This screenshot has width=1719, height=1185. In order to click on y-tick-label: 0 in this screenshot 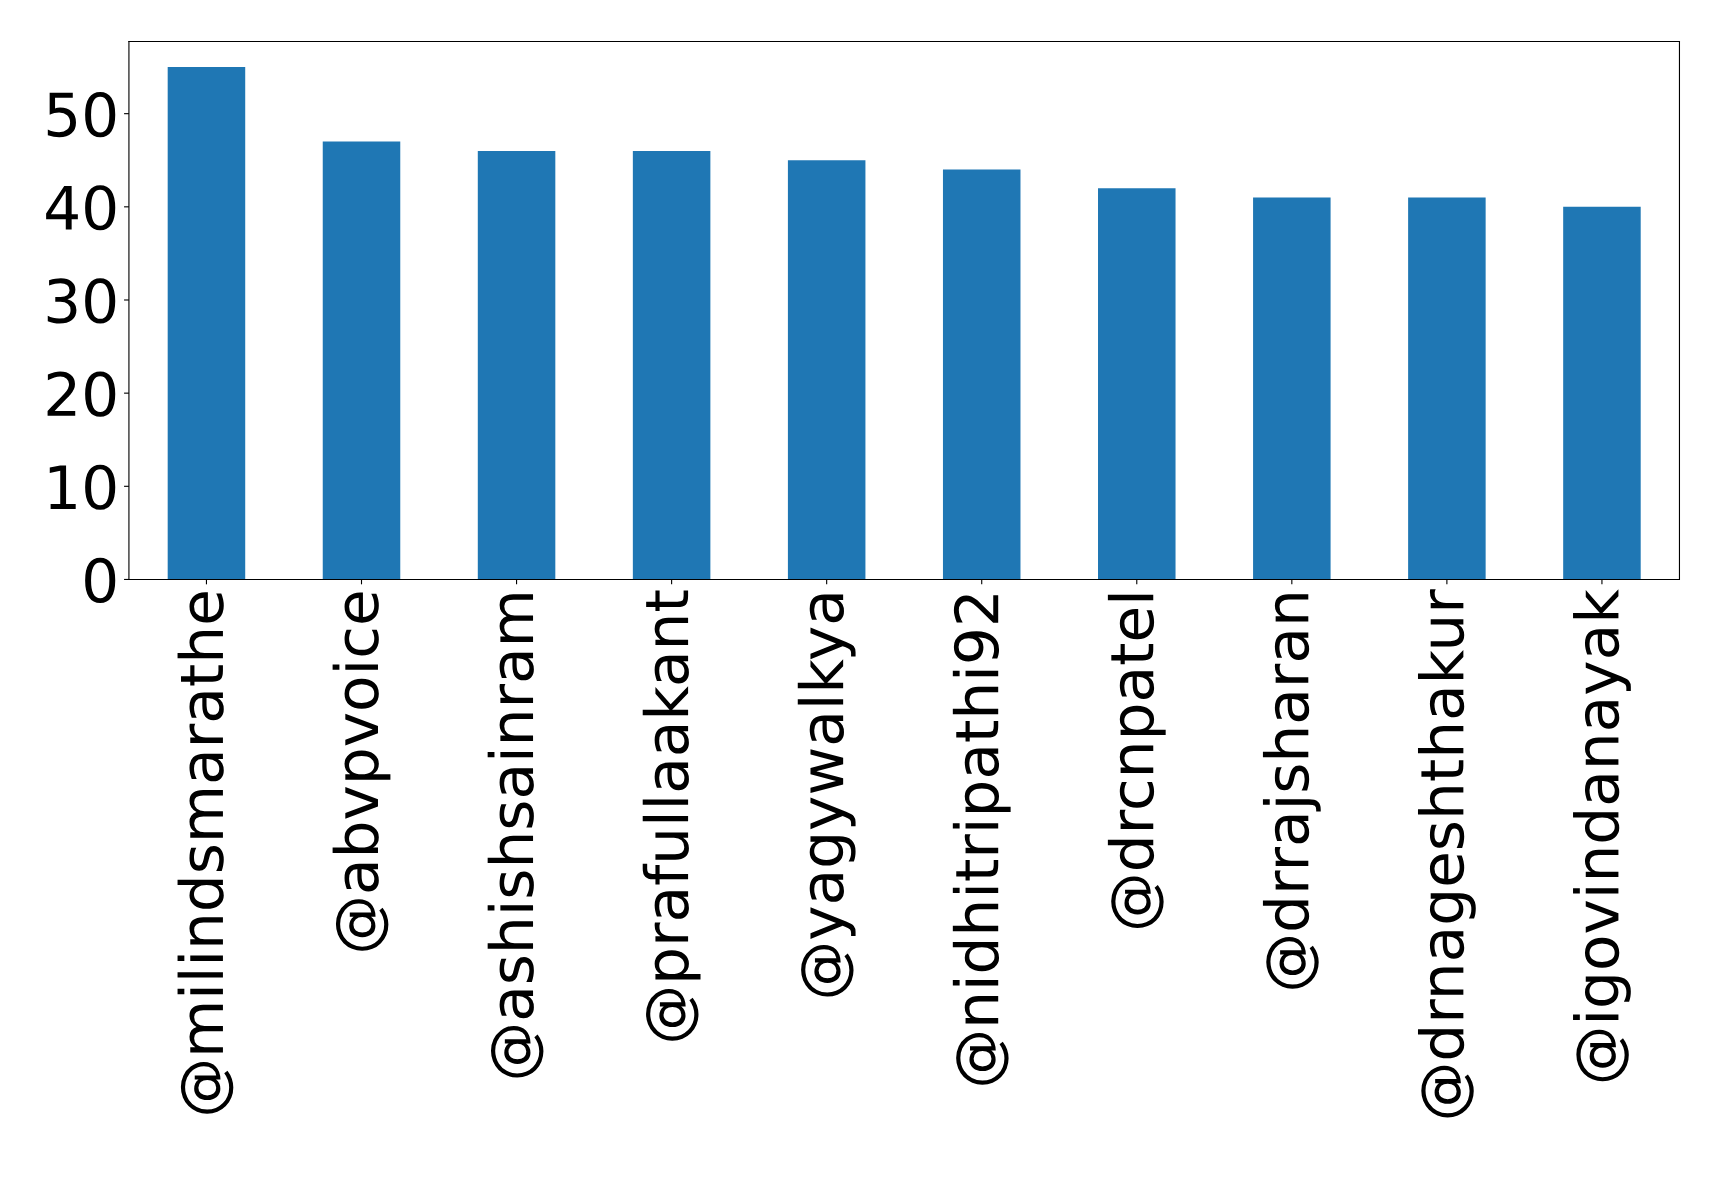, I will do `click(100, 580)`.